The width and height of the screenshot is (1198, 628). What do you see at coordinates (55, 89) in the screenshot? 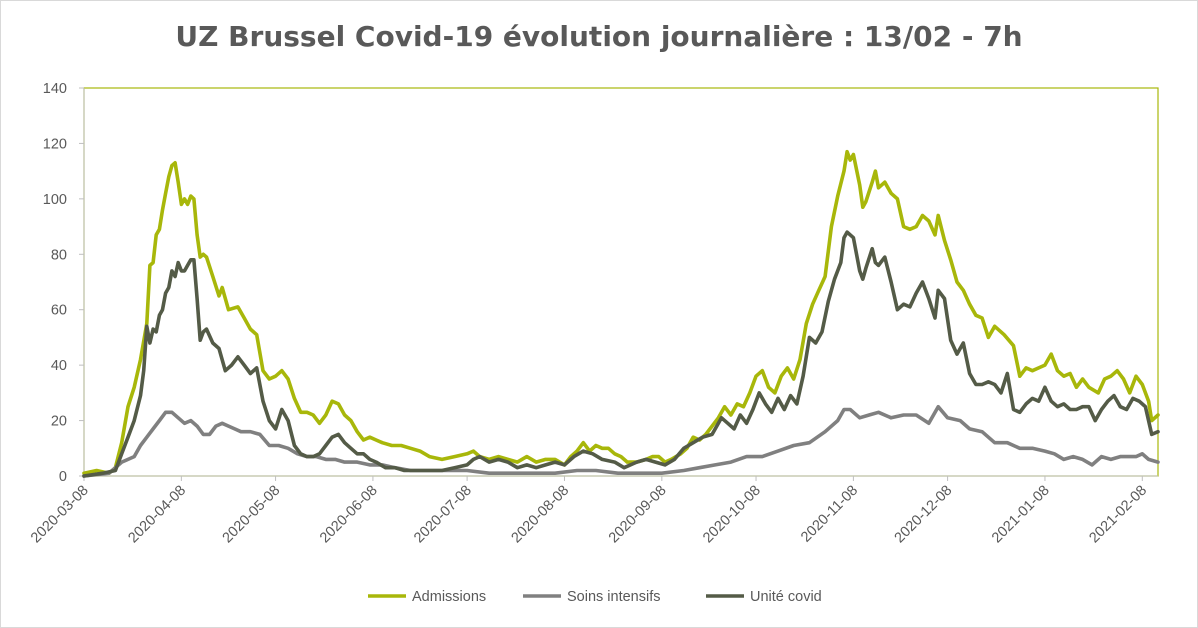
I see `y-tick-label: 140` at bounding box center [55, 89].